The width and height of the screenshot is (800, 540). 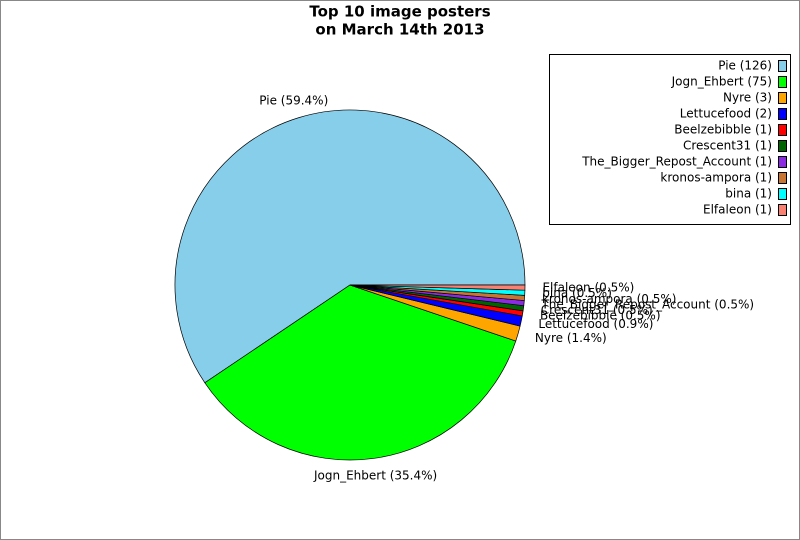 What do you see at coordinates (375, 475) in the screenshot?
I see `slice-label: Jogn_Ehbert (35.4%)` at bounding box center [375, 475].